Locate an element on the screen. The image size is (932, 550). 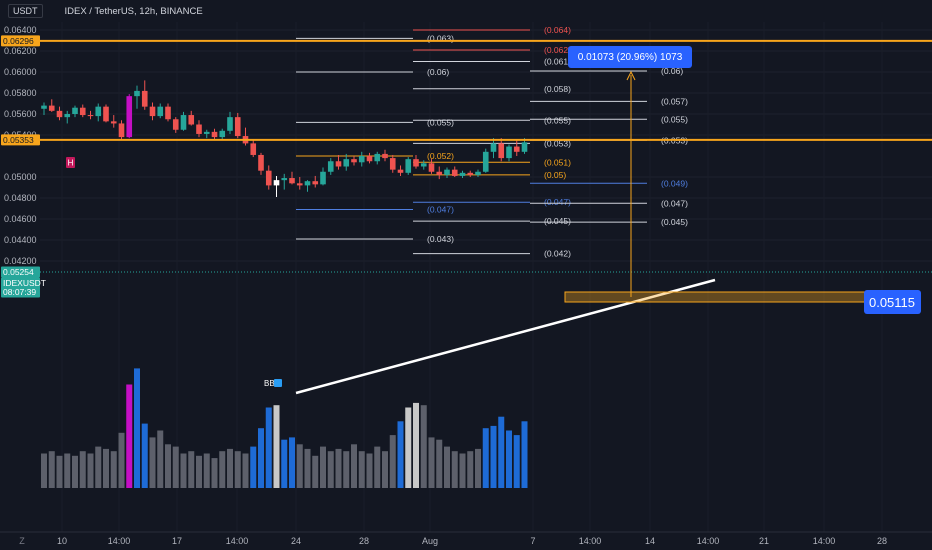
fib-label: (0.05) is located at coordinates (555, 175).